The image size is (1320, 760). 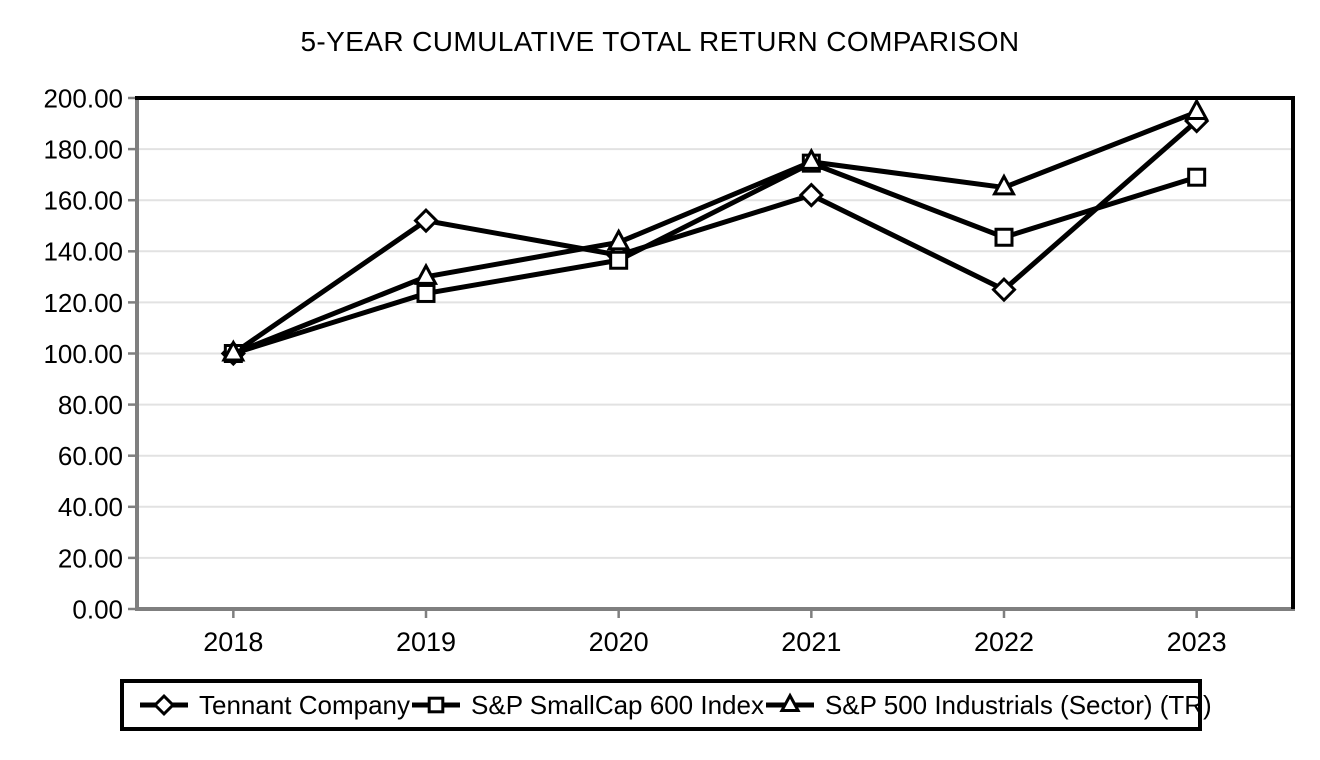 I want to click on diamond-icon, so click(x=164, y=705).